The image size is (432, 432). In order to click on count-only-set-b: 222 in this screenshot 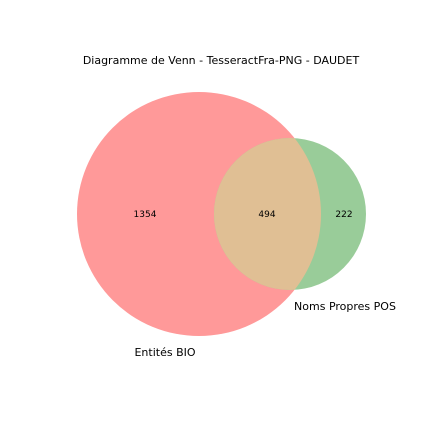, I will do `click(343, 215)`.